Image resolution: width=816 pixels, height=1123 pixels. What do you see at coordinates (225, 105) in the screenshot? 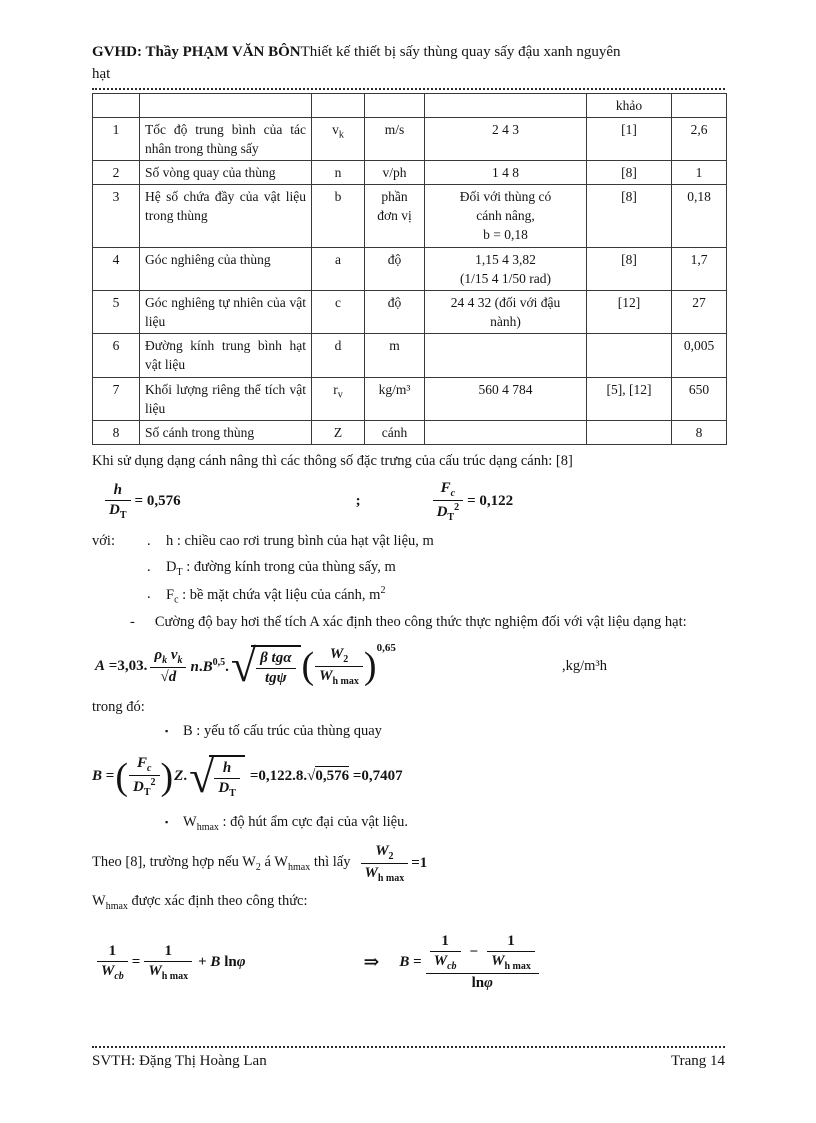
I see `header-cell-desc` at bounding box center [225, 105].